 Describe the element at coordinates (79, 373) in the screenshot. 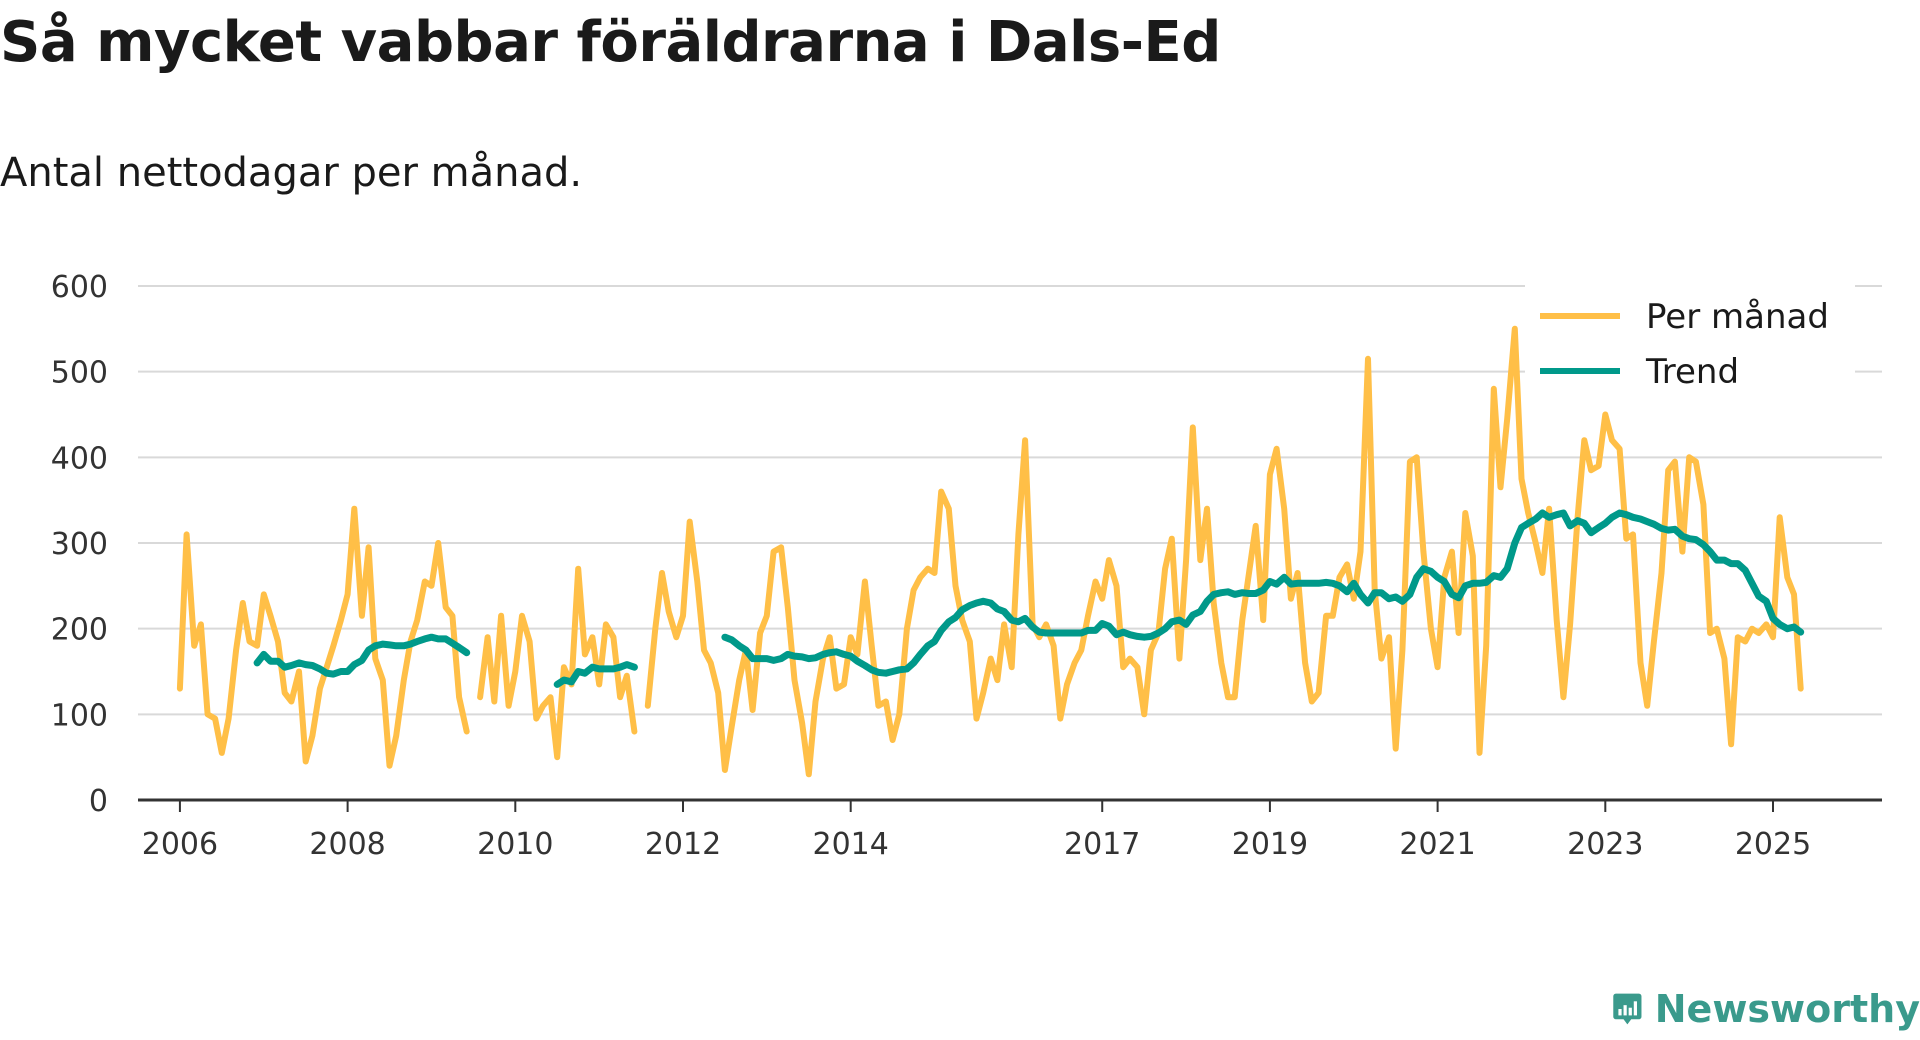

I see `y-tick-label-500: 500` at that location.